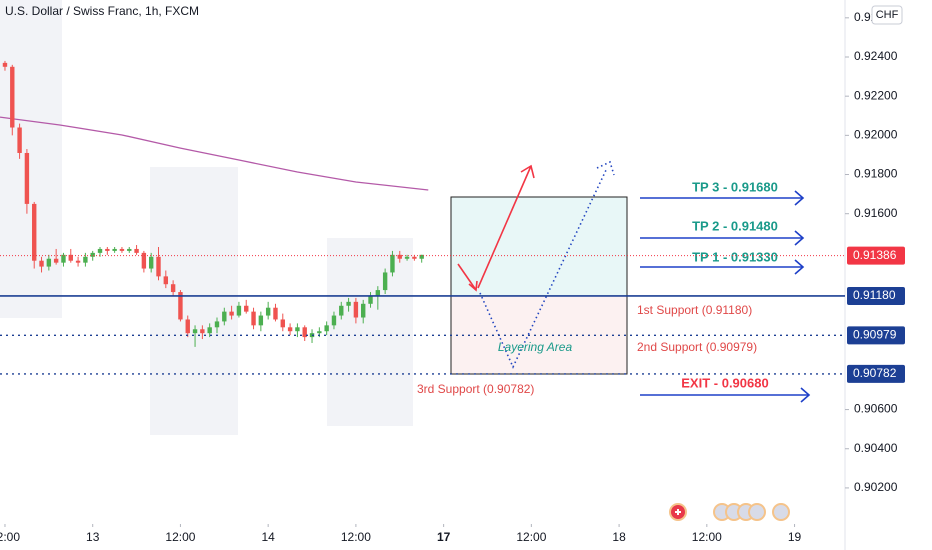 The width and height of the screenshot is (932, 550). I want to click on y-tick-label: 0.92400, so click(876, 56).